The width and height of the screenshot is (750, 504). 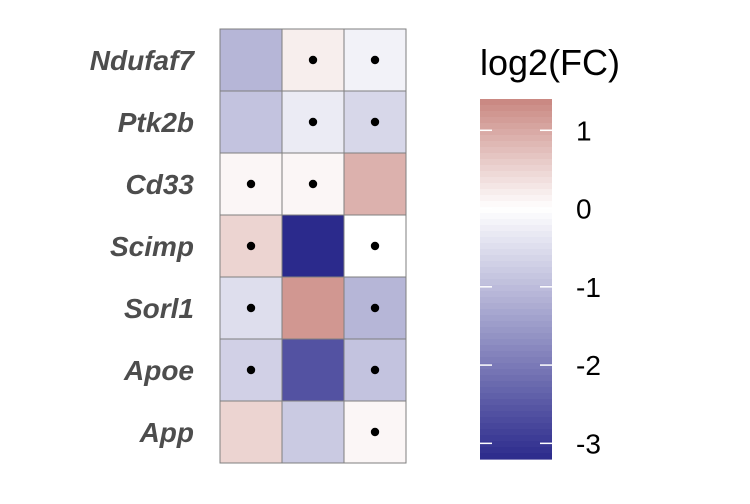 I want to click on legend-tick-label: 1, so click(x=584, y=130).